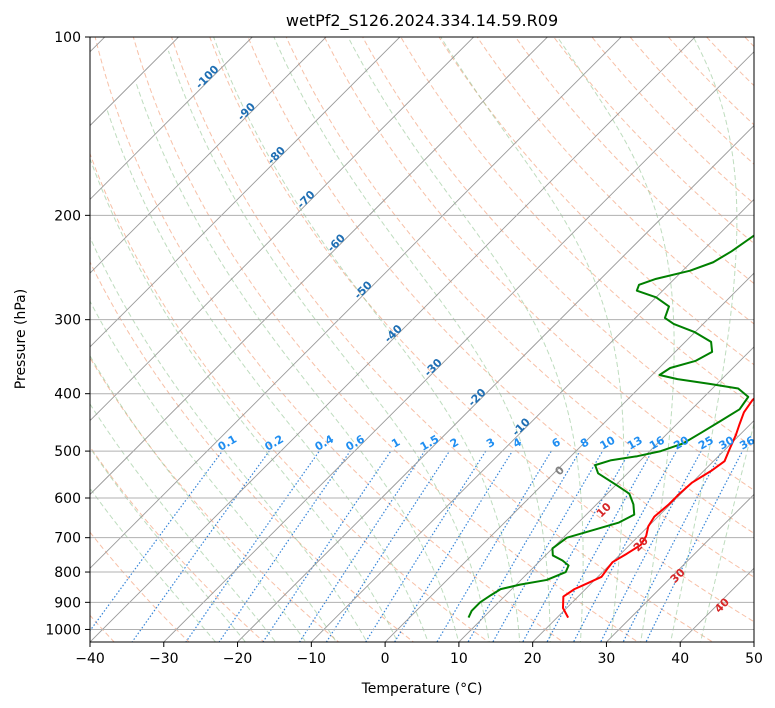  Describe the element at coordinates (67, 573) in the screenshot. I see `y-tick-label: 800` at that location.